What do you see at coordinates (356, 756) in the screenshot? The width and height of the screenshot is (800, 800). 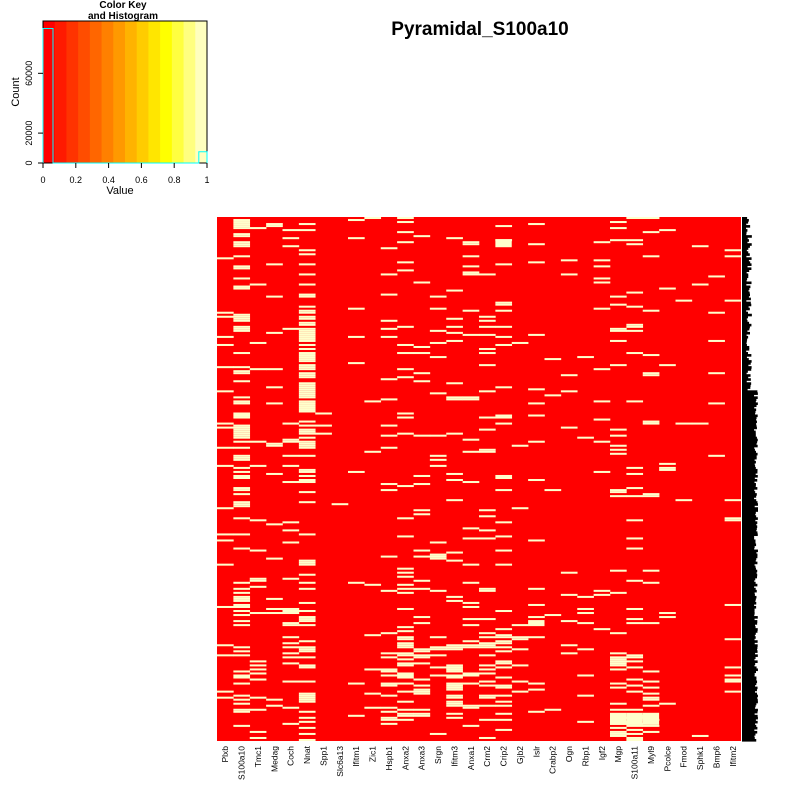 I see `column-label: Ifitm1` at bounding box center [356, 756].